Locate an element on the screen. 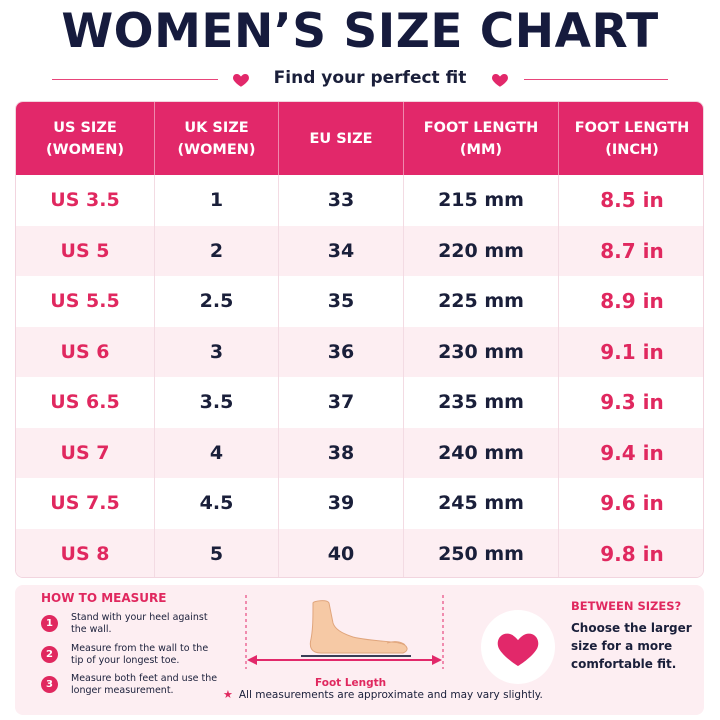  foot-length-mm-cell: 220 mm is located at coordinates (481, 250).